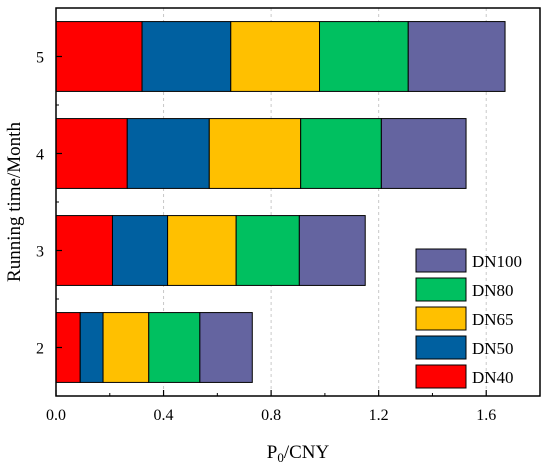 This screenshot has width=550, height=475. I want to click on y-tick-label: 2, so click(40, 349).